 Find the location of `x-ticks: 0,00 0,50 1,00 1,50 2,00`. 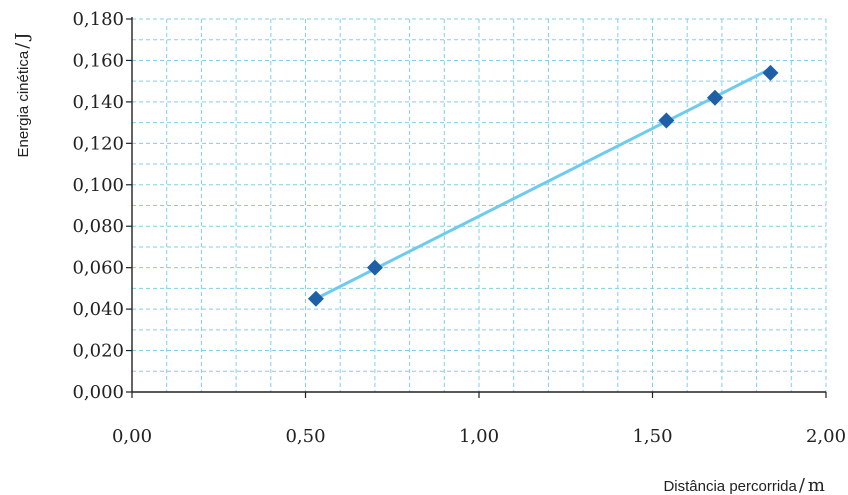

x-ticks: 0,00 0,50 1,00 1,50 2,00 is located at coordinates (479, 419).